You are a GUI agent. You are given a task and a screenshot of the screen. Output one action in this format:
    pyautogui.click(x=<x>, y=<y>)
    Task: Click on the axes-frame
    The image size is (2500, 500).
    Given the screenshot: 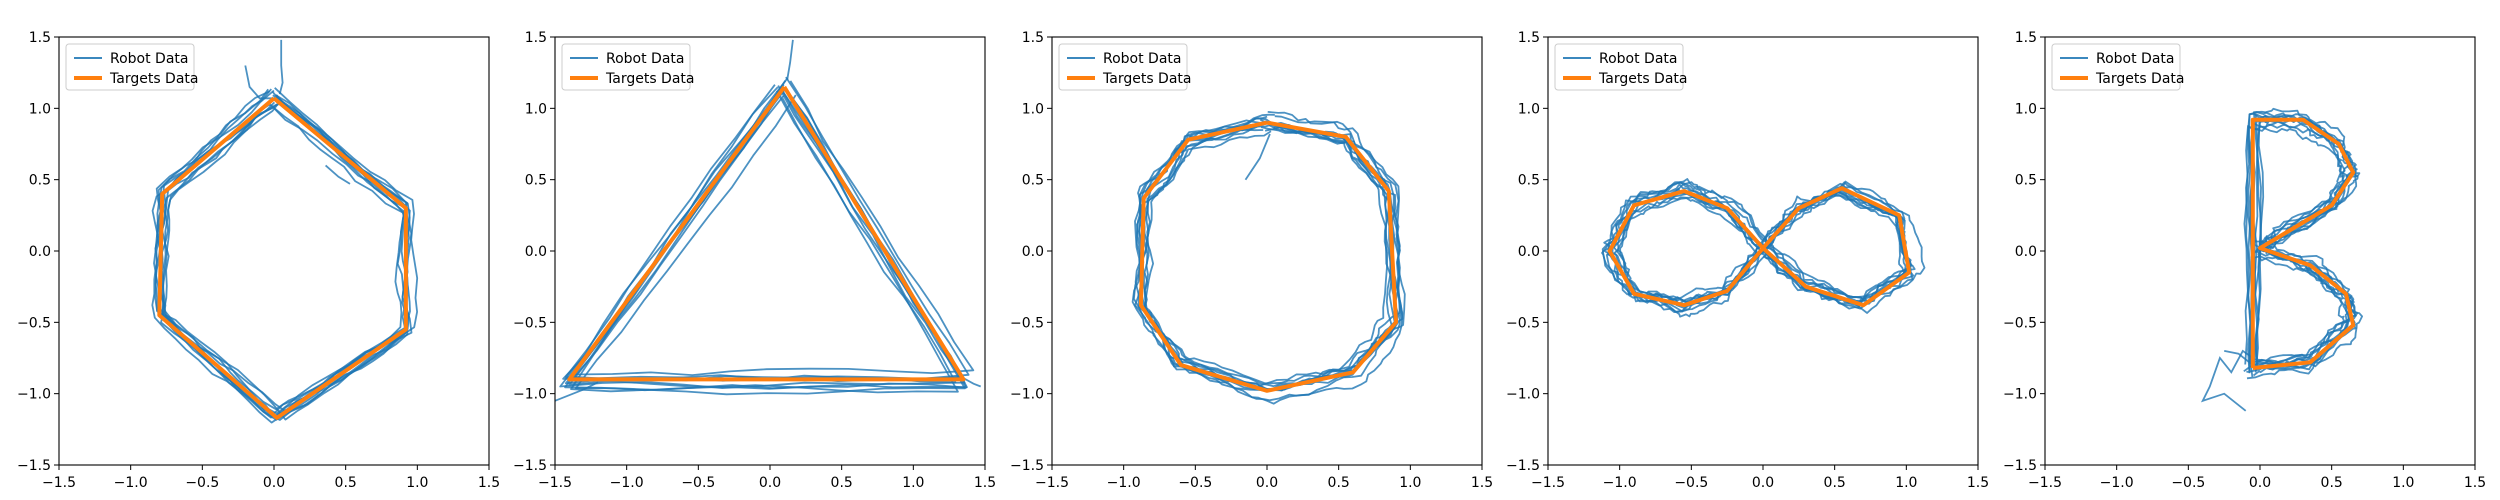 What is the action you would take?
    pyautogui.click(x=274, y=251)
    